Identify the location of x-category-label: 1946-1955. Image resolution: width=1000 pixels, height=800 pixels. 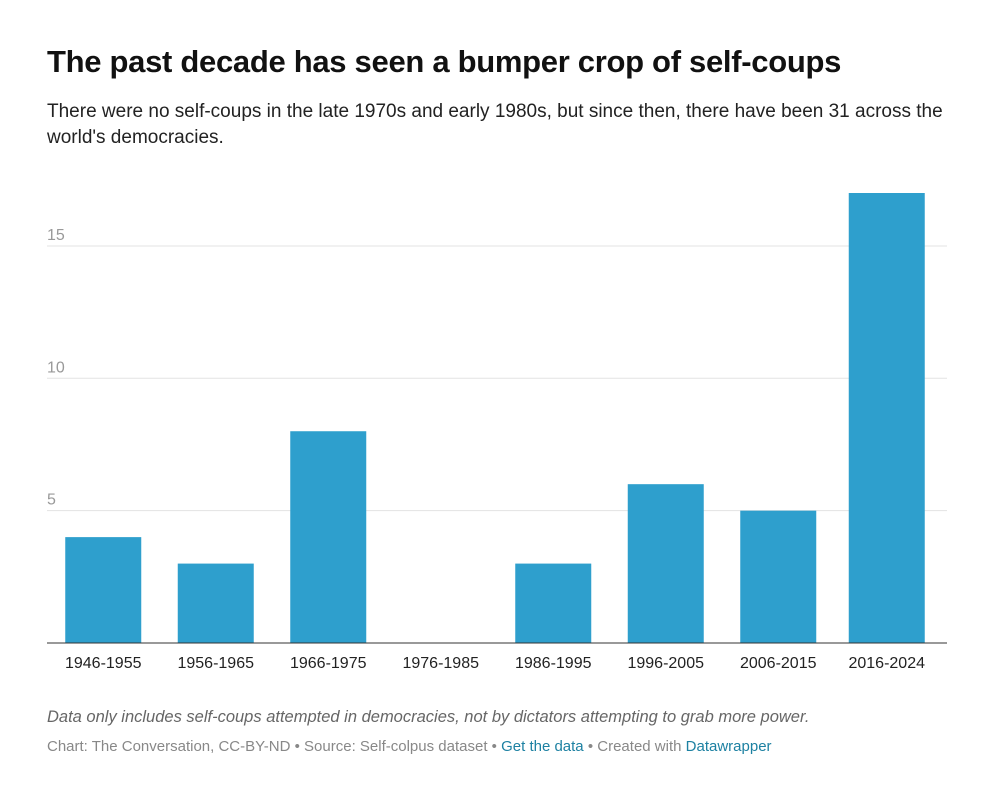
(103, 663).